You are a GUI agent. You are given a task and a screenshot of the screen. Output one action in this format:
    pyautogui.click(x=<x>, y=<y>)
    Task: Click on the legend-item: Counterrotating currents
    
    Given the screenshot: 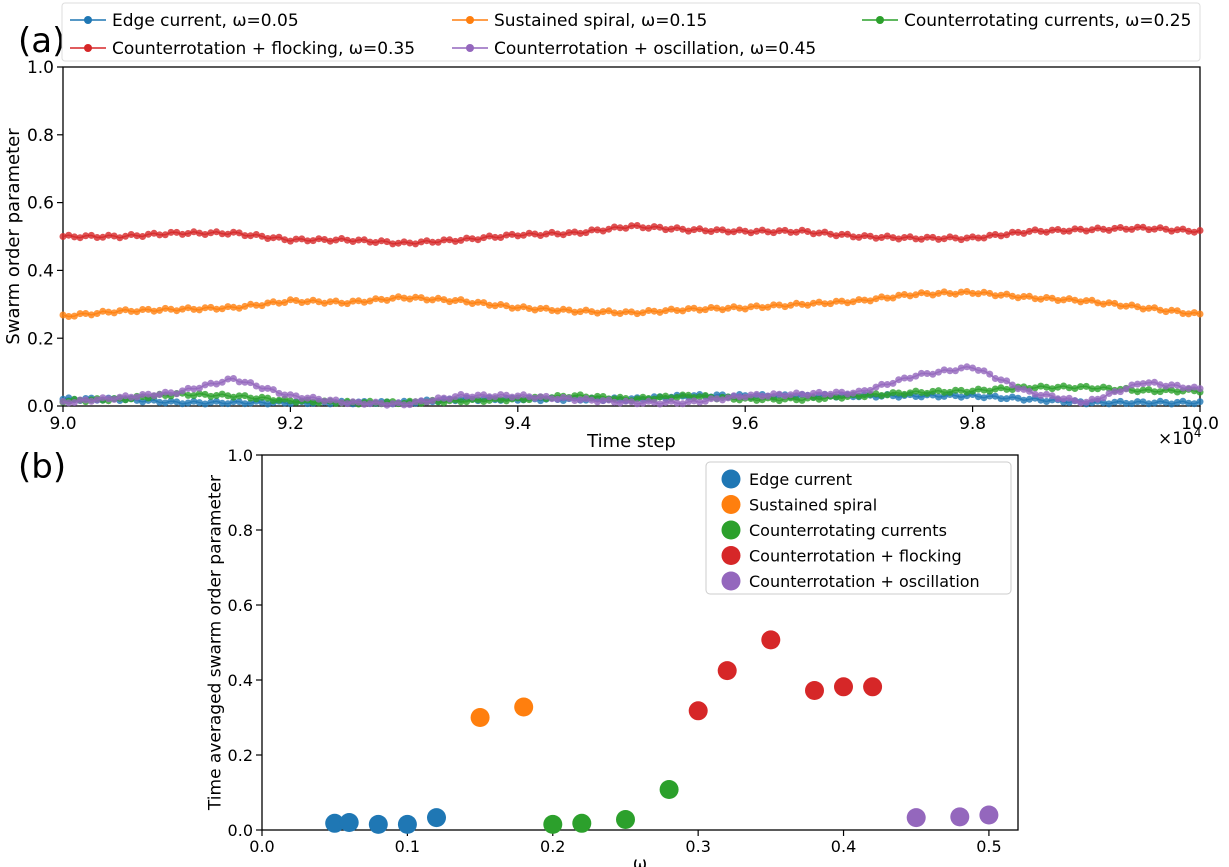 What is the action you would take?
    pyautogui.click(x=834, y=530)
    